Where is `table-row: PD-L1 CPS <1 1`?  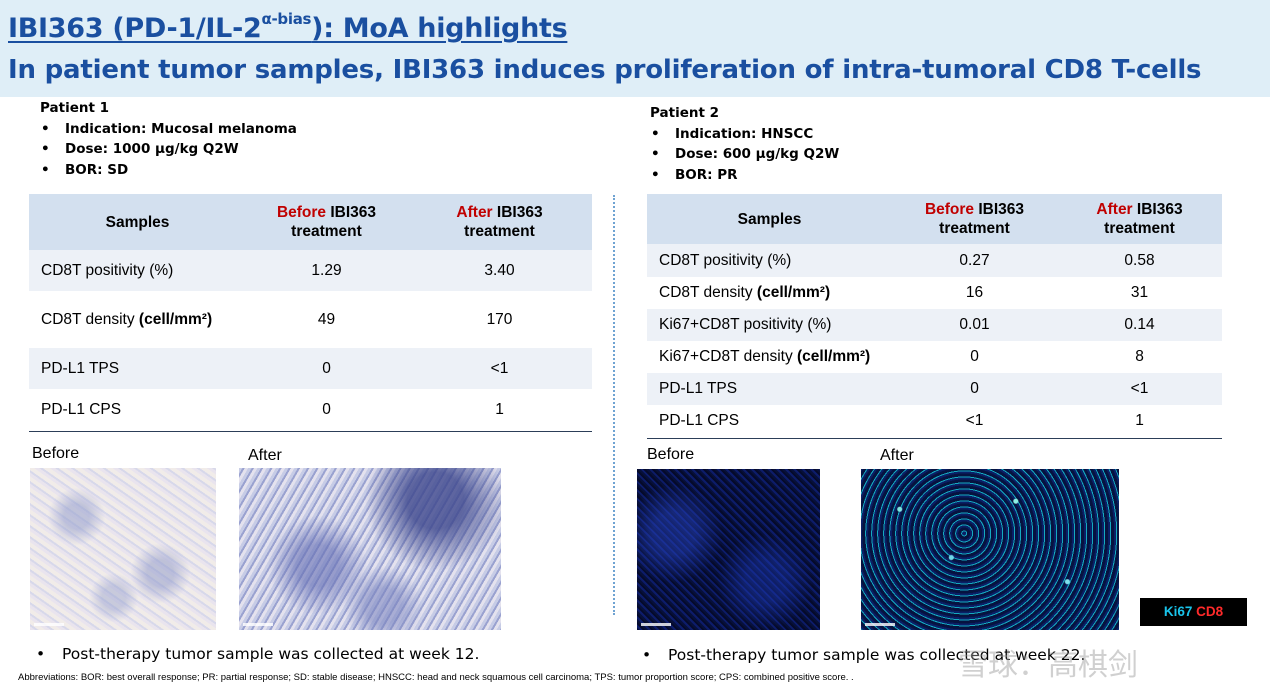
table-row: PD-L1 CPS <1 1 is located at coordinates (934, 422).